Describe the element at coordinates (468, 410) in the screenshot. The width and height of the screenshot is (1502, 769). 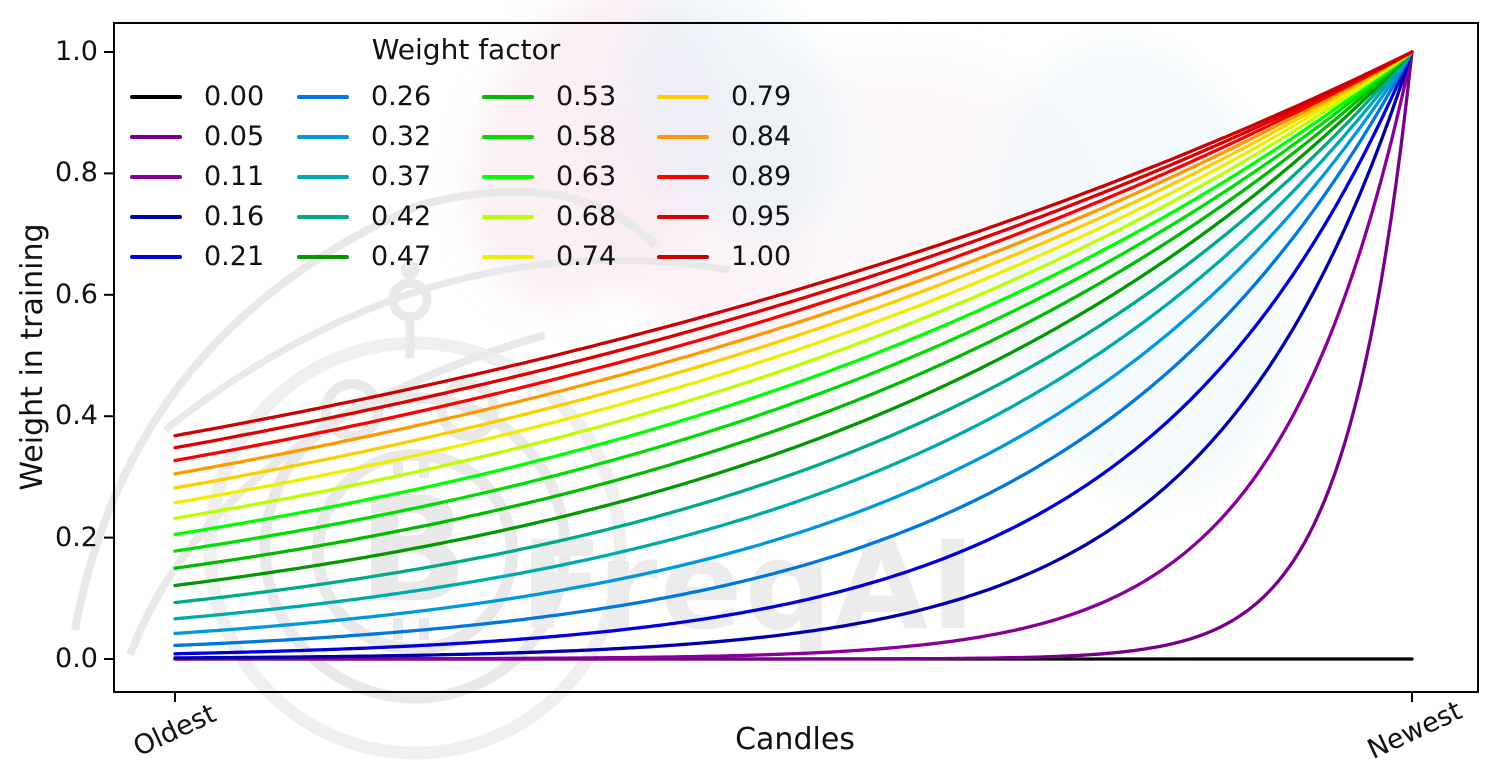
I see `logo-eye-right` at that location.